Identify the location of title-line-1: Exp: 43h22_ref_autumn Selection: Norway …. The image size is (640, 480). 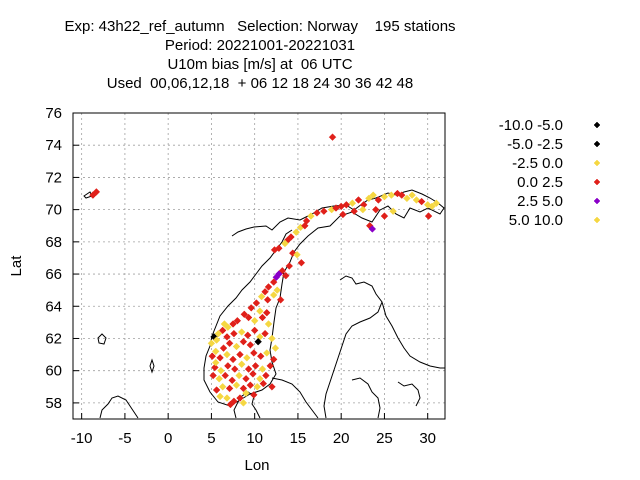
(260, 26).